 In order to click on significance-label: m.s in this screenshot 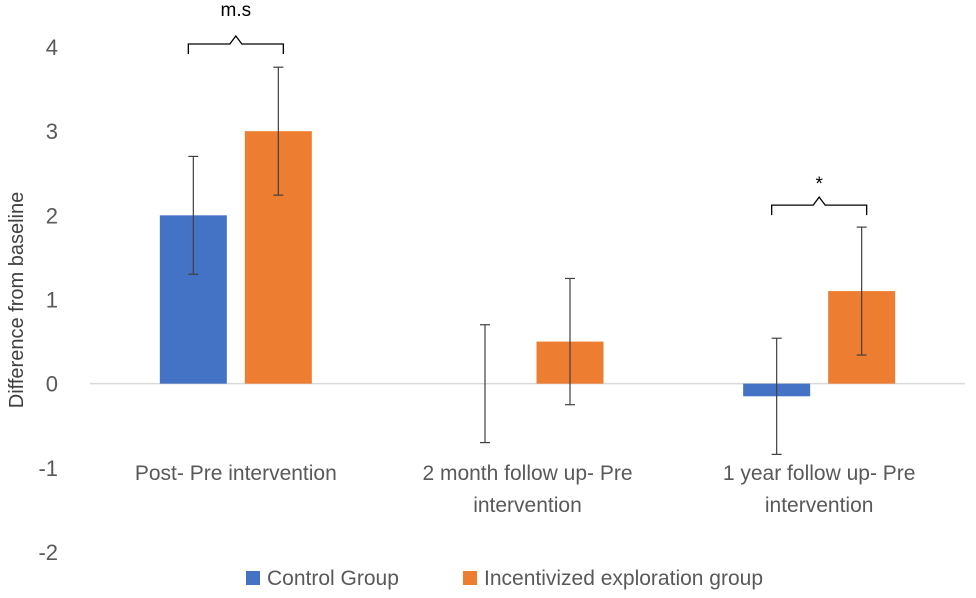, I will do `click(236, 10)`.